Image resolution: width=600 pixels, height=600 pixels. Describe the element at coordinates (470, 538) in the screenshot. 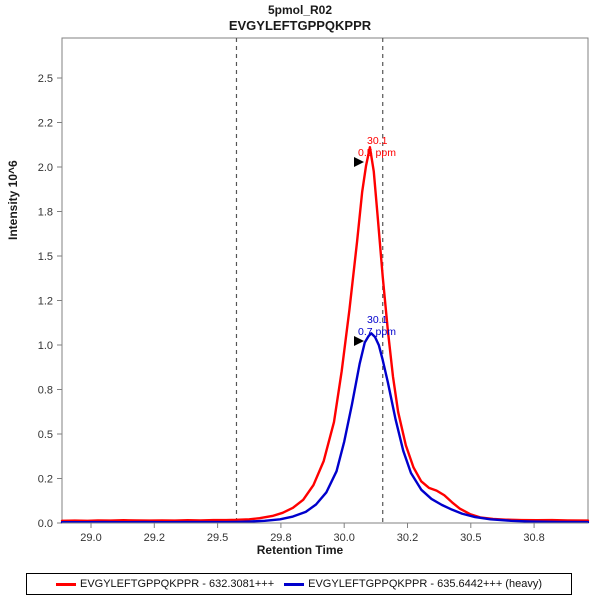

I see `x-axis-tick-label: 30.5` at that location.